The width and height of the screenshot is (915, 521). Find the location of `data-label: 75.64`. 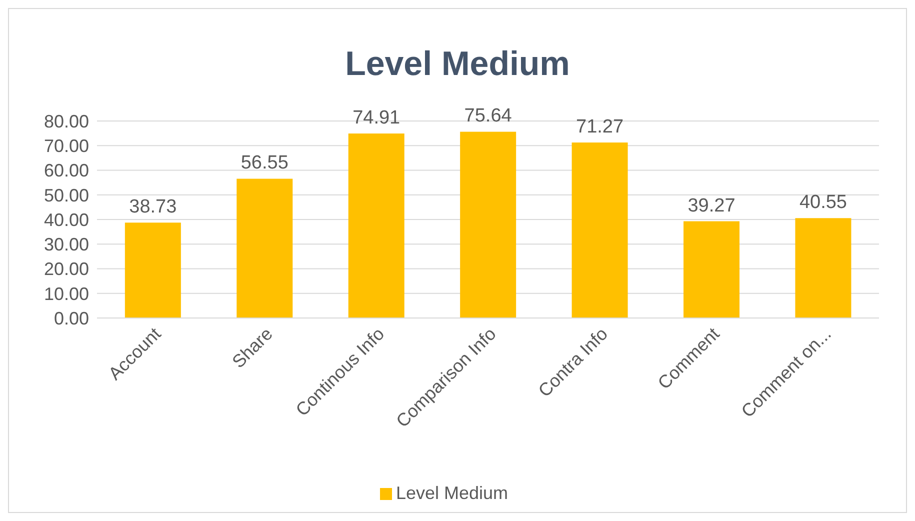

data-label: 75.64 is located at coordinates (488, 116).